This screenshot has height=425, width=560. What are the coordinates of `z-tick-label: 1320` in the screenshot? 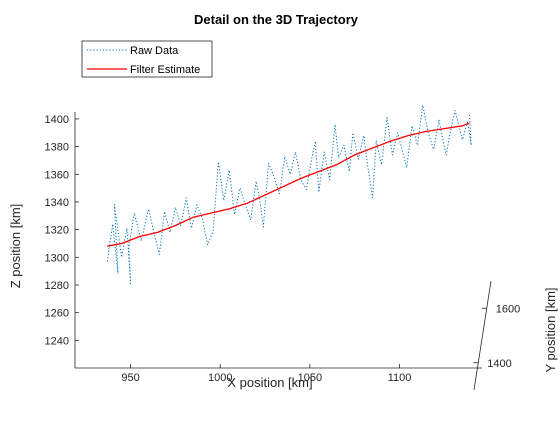 It's located at (57, 231).